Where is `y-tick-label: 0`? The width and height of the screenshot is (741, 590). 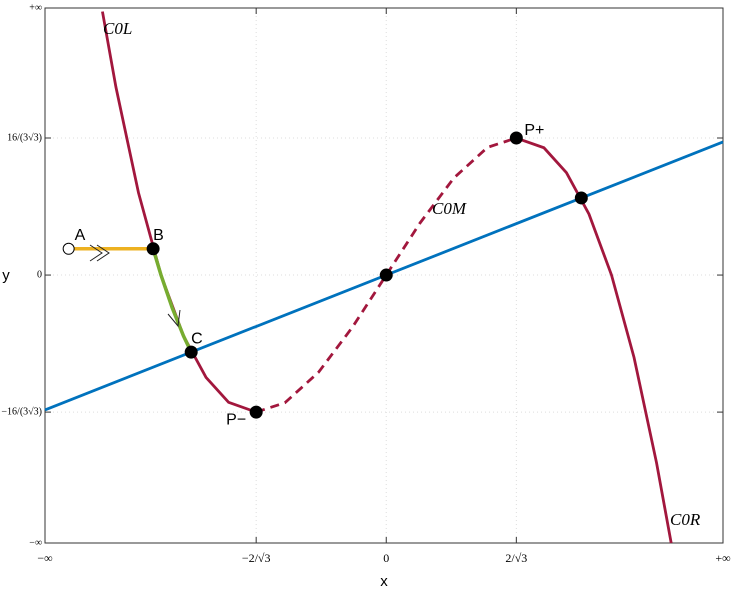 y-tick-label: 0 is located at coordinates (39, 274).